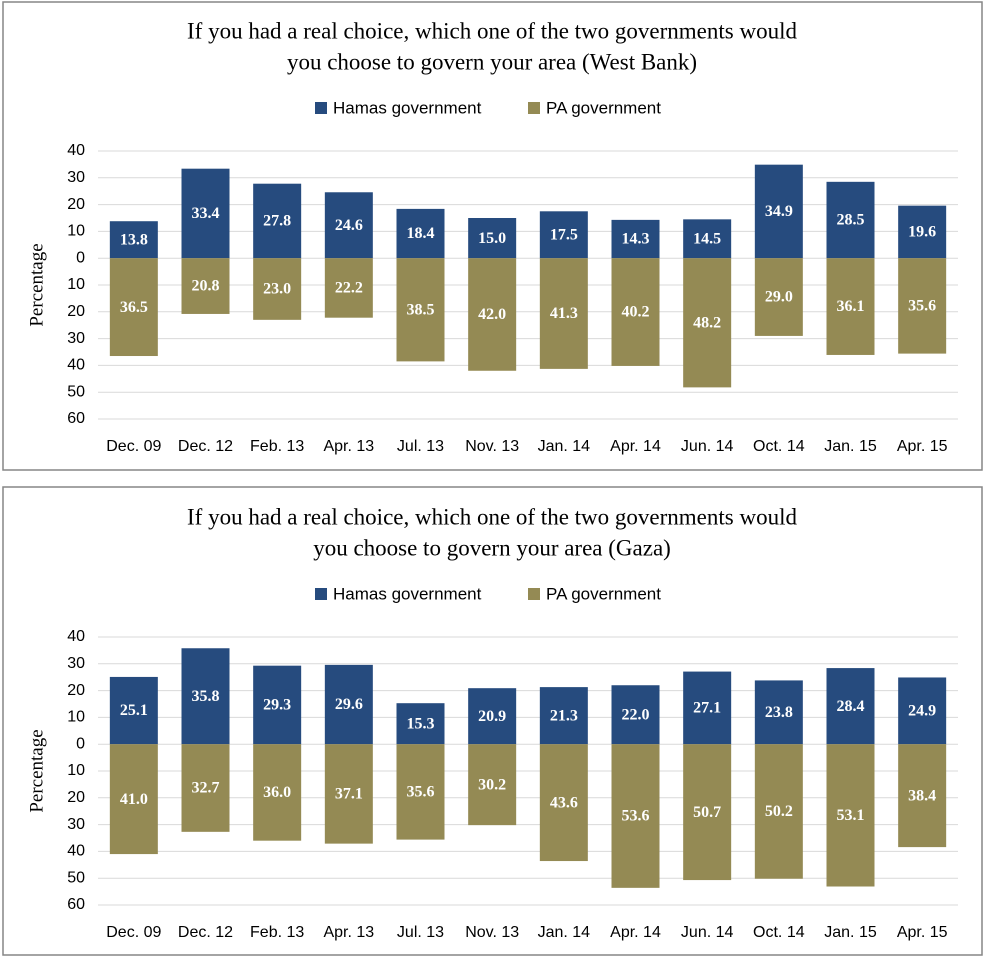 This screenshot has height=966, width=988. What do you see at coordinates (779, 446) in the screenshot?
I see `x-tick-label: Oct. 14` at bounding box center [779, 446].